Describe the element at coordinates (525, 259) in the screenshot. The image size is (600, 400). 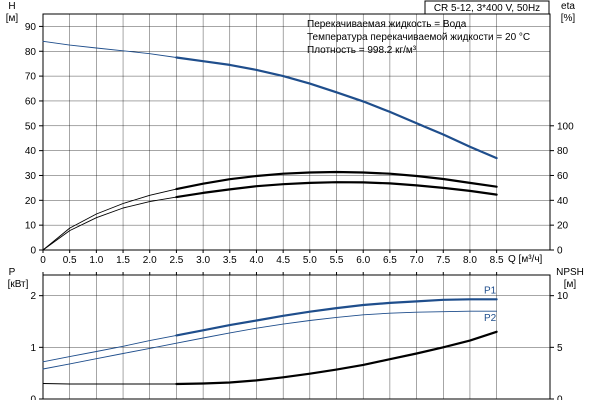
I see `x-axis-label: Q [м³/ч]` at that location.